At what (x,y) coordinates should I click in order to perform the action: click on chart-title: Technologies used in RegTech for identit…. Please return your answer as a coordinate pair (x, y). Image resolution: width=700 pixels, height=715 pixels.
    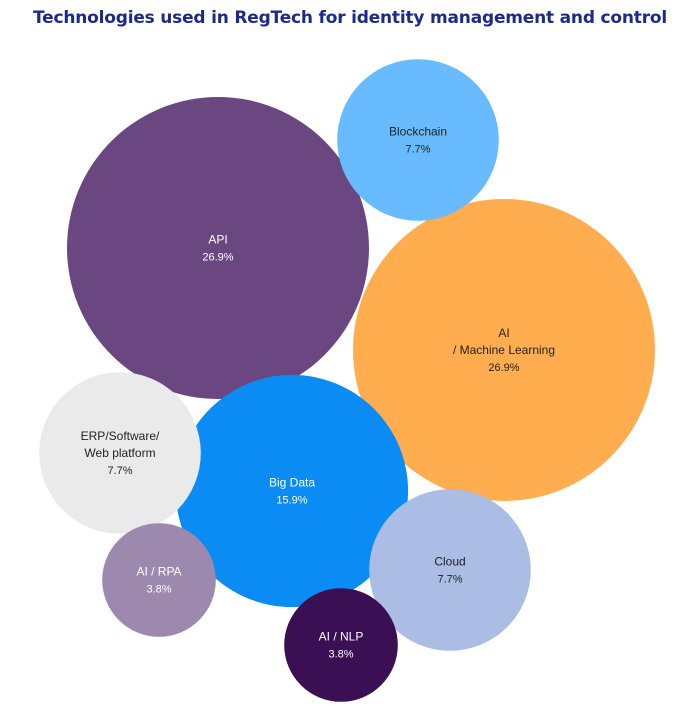
    Looking at the image, I should click on (349, 18).